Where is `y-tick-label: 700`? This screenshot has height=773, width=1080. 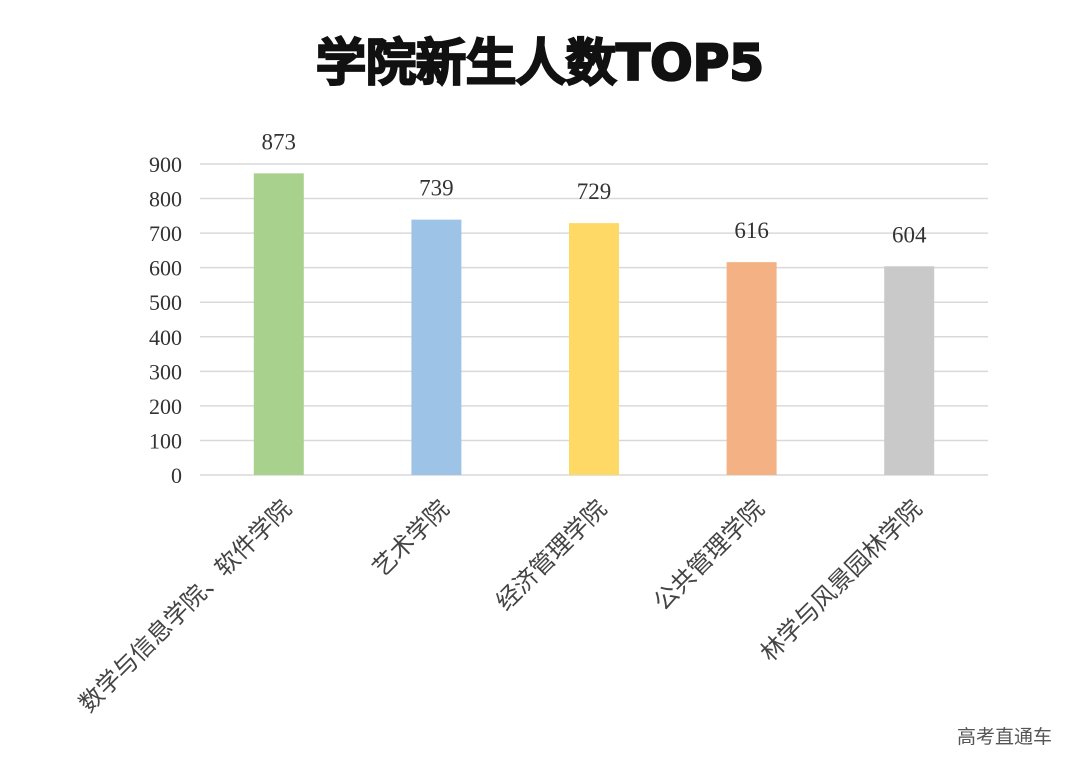 y-tick-label: 700 is located at coordinates (165, 233).